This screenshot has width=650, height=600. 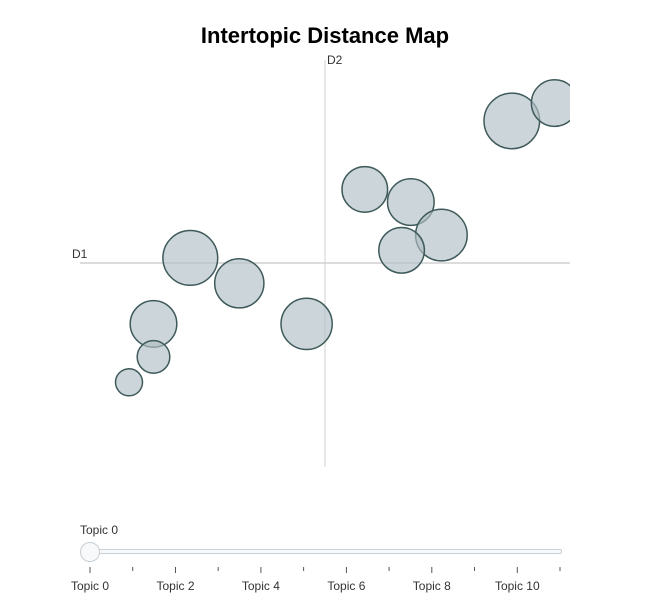 What do you see at coordinates (80, 254) in the screenshot?
I see `x-axis-label: D1` at bounding box center [80, 254].